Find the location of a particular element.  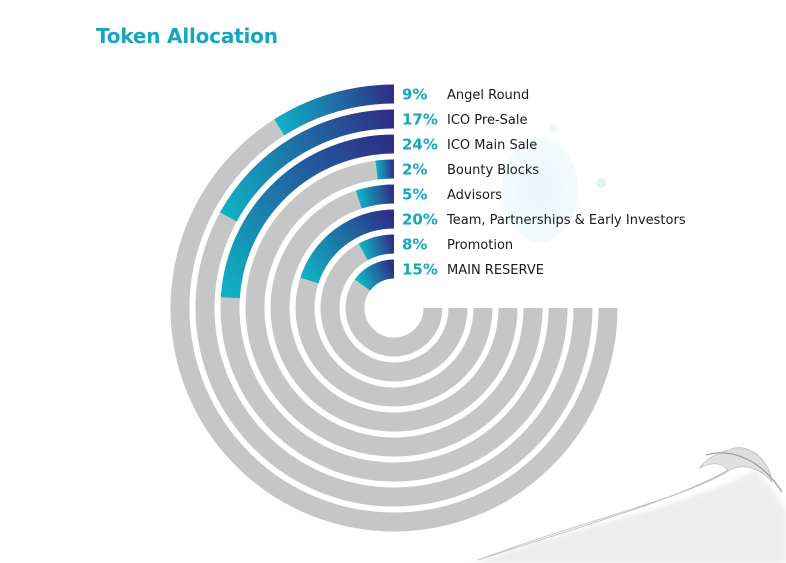

legend-label: Team, Partnerships & Early Investors is located at coordinates (566, 220).